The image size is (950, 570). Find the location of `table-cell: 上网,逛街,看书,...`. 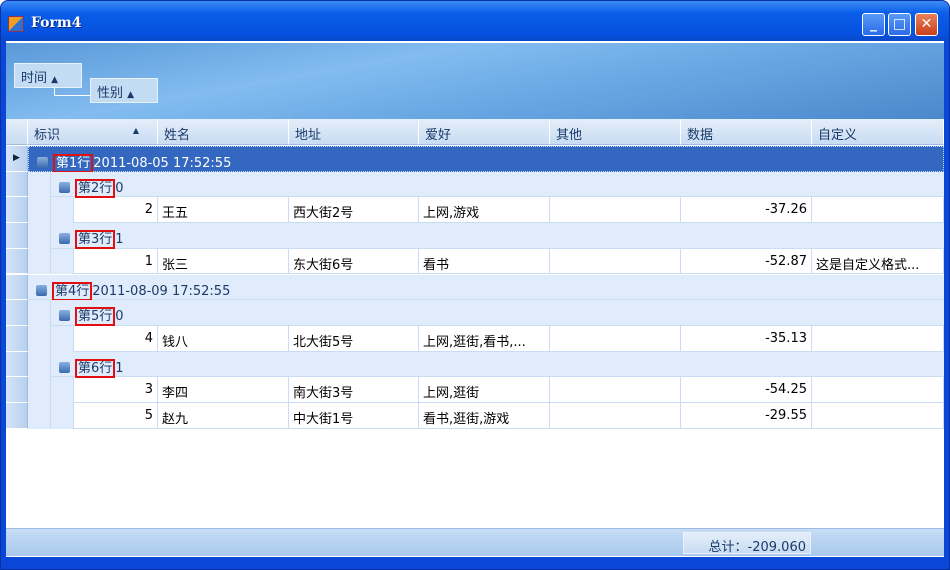

table-cell: 上网,逛街,看书,... is located at coordinates (484, 338).